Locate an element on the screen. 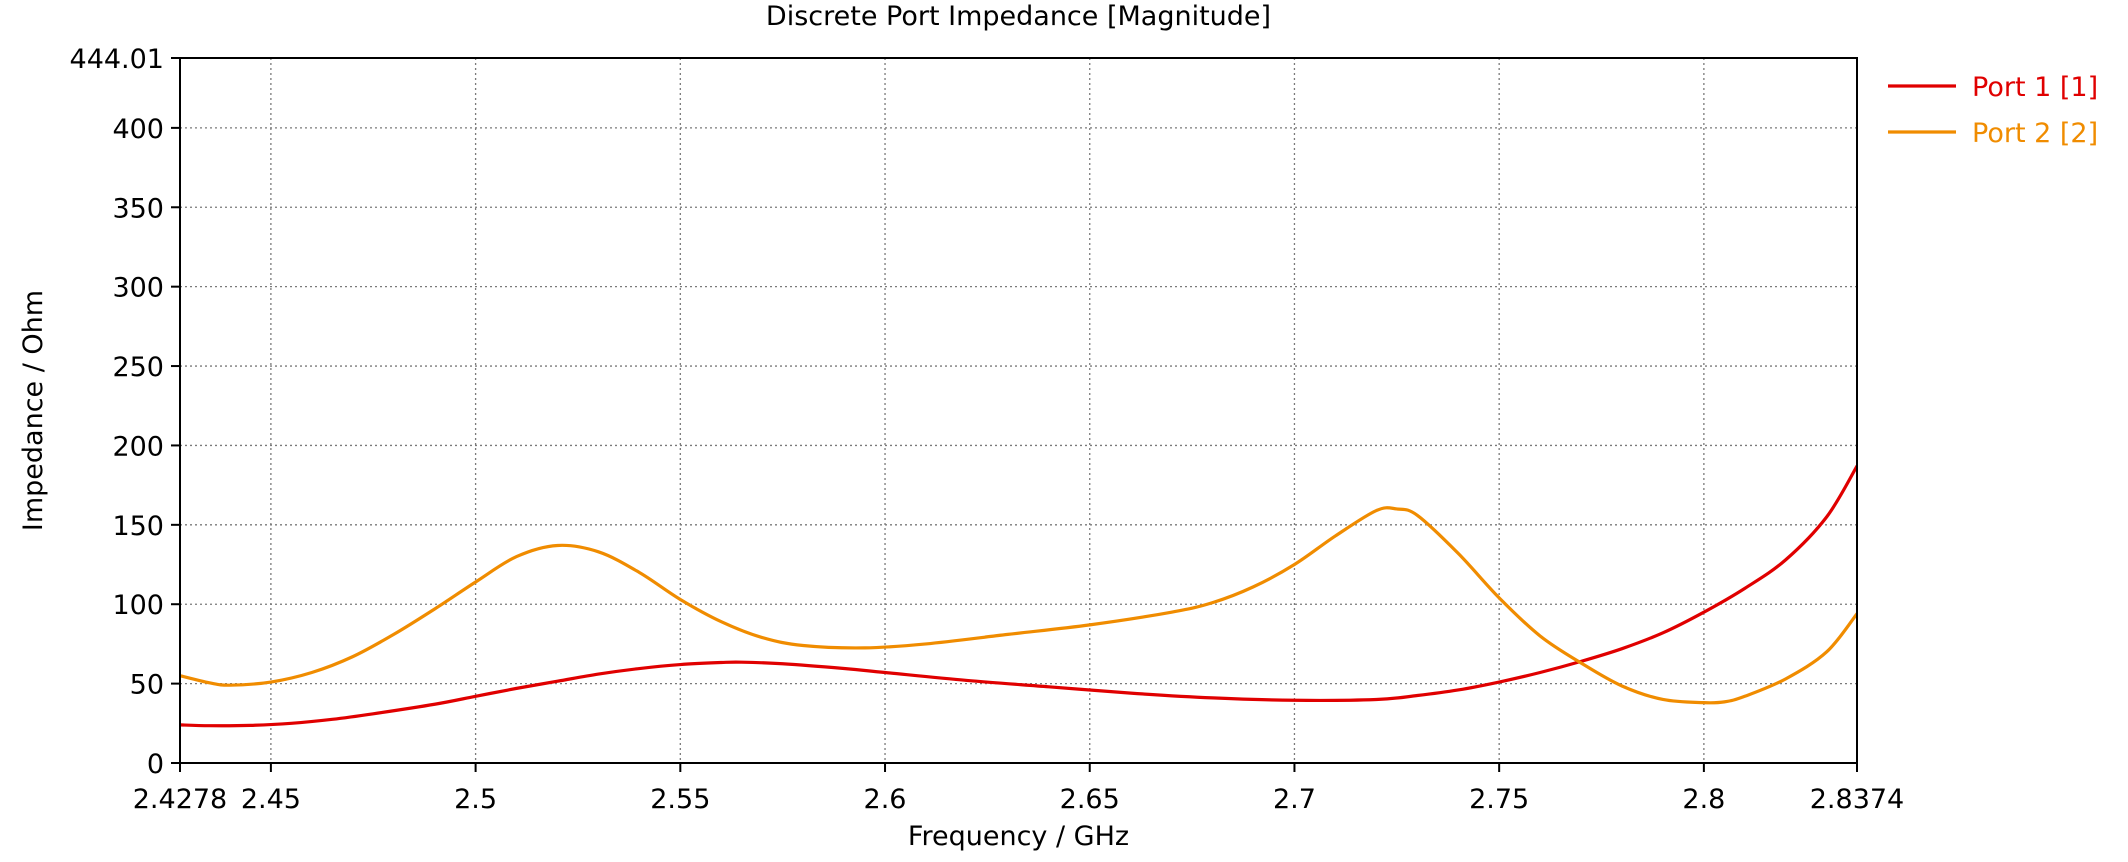 The width and height of the screenshot is (2128, 862). x-tick-label: 2.4278 is located at coordinates (180, 799).